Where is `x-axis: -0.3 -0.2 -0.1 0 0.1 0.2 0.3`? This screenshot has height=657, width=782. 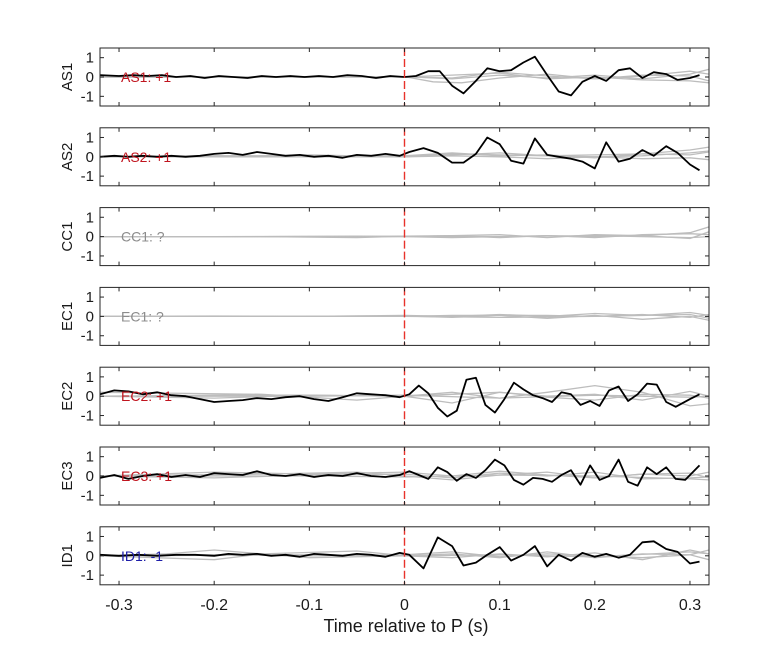 x-axis: -0.3 -0.2 -0.1 0 0.1 0.2 0.3 is located at coordinates (403, 605).